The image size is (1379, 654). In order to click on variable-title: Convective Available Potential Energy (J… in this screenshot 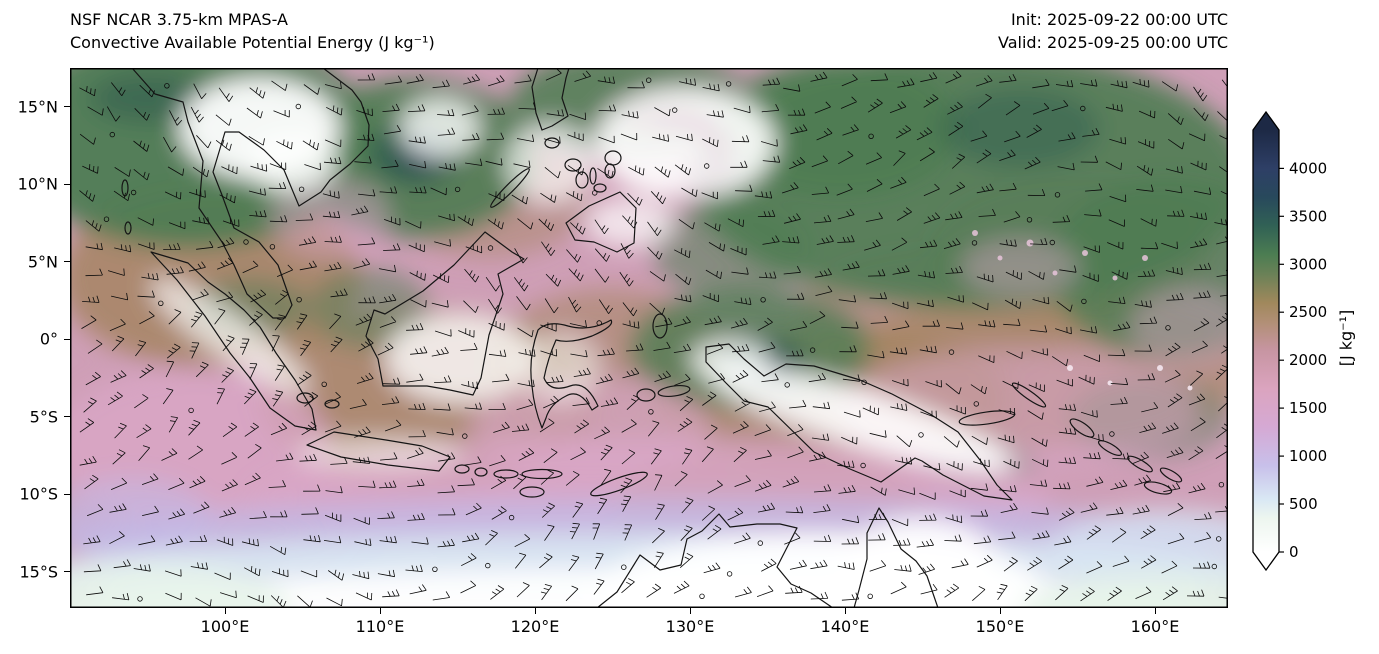, I will do `click(252, 42)`.